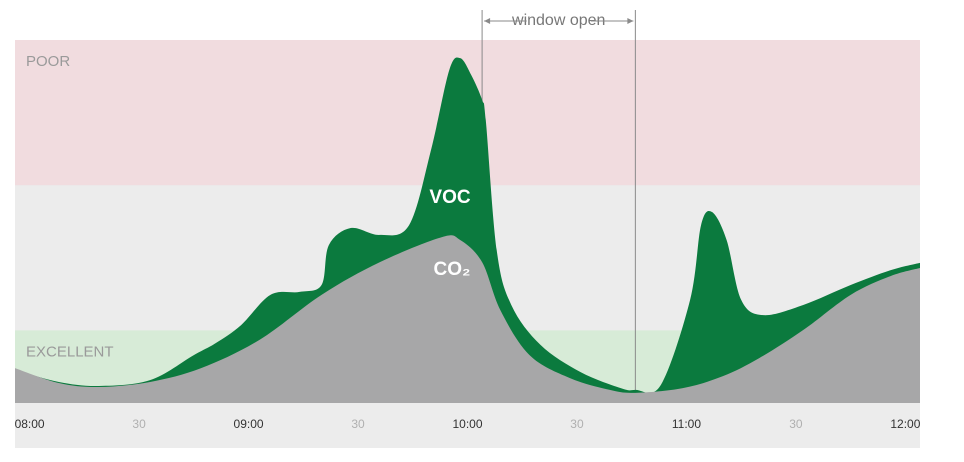  I want to click on x-tick-label: 08:00, so click(30, 424).